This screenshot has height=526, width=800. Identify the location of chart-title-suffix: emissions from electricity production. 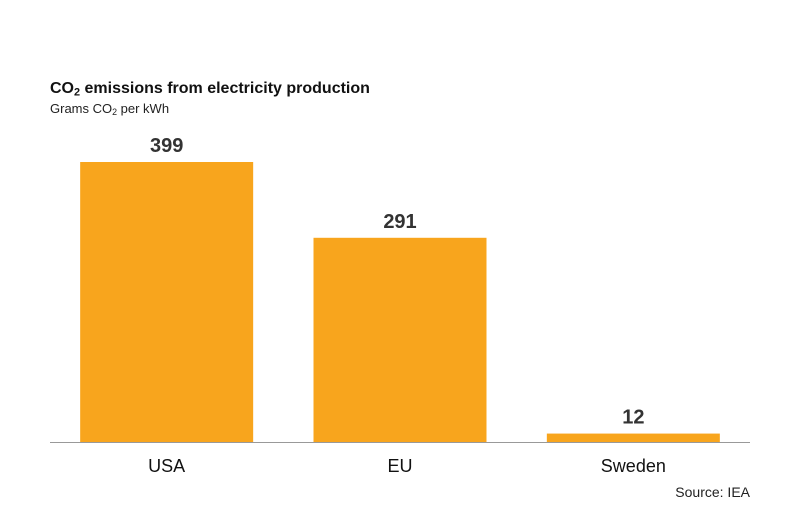
(225, 88).